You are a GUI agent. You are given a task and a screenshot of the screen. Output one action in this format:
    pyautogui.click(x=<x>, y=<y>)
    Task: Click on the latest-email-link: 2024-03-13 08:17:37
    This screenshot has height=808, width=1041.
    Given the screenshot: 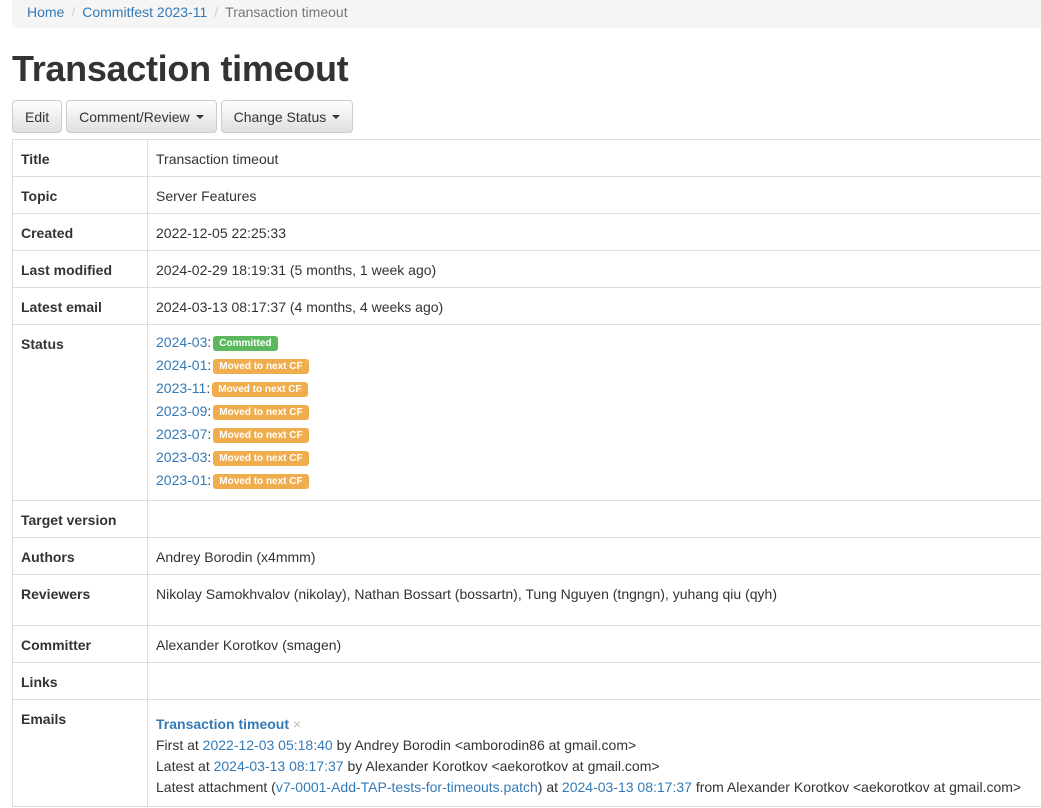 What is the action you would take?
    pyautogui.click(x=278, y=766)
    